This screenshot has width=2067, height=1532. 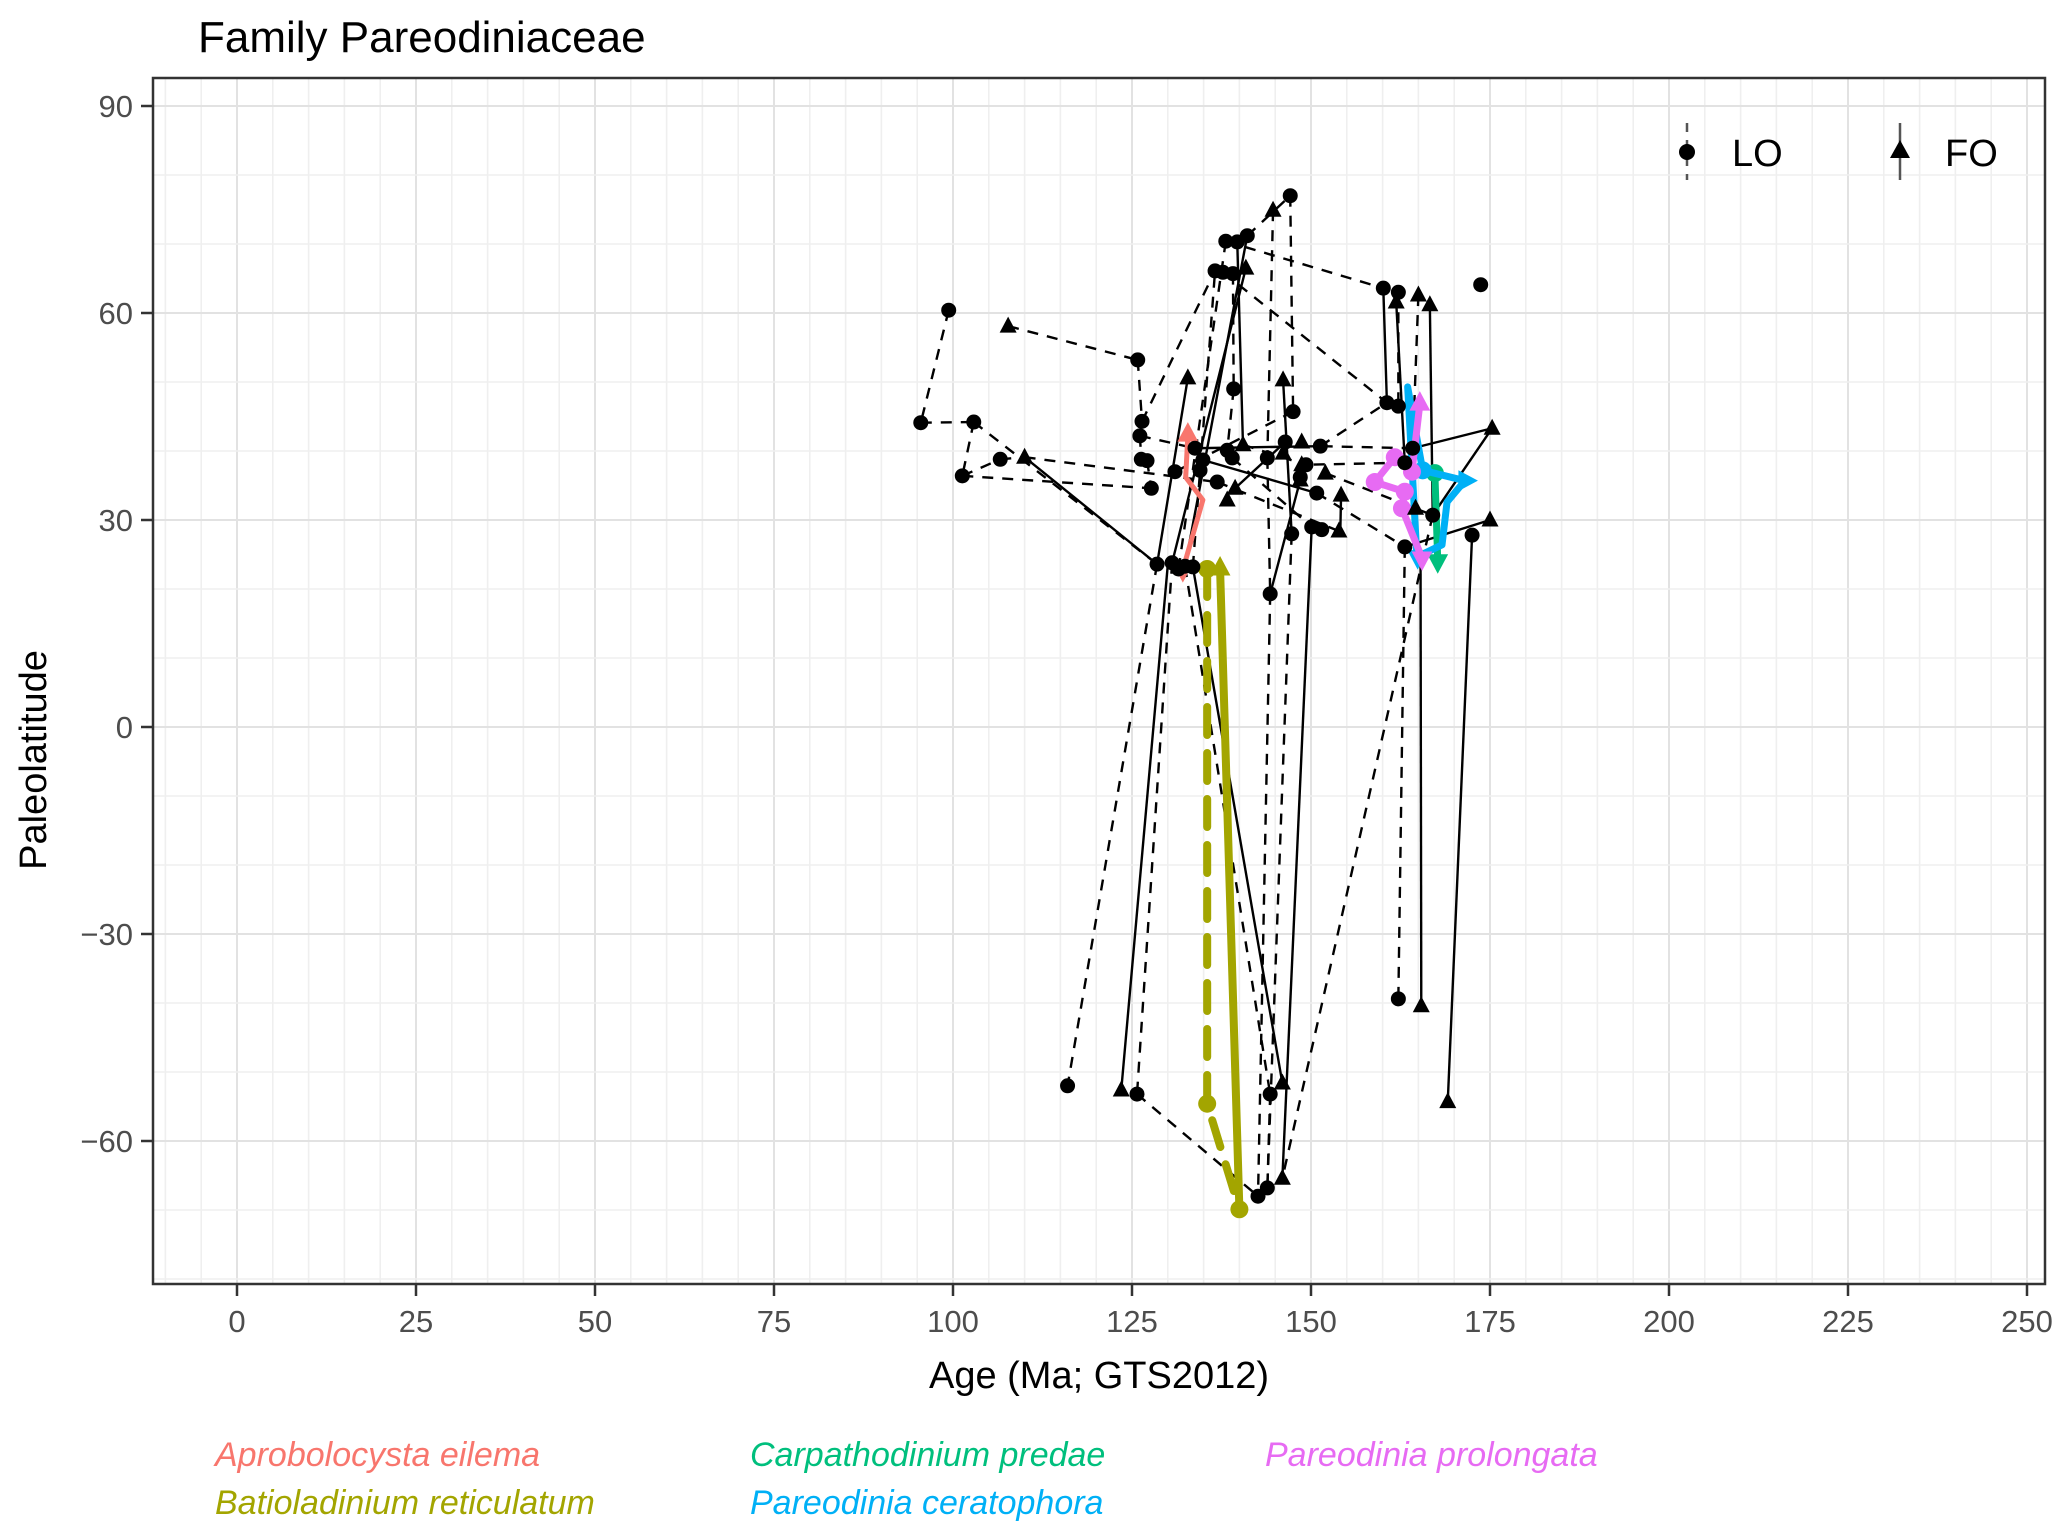 What do you see at coordinates (1311, 1321) in the screenshot?
I see `x-tick-label: 150` at bounding box center [1311, 1321].